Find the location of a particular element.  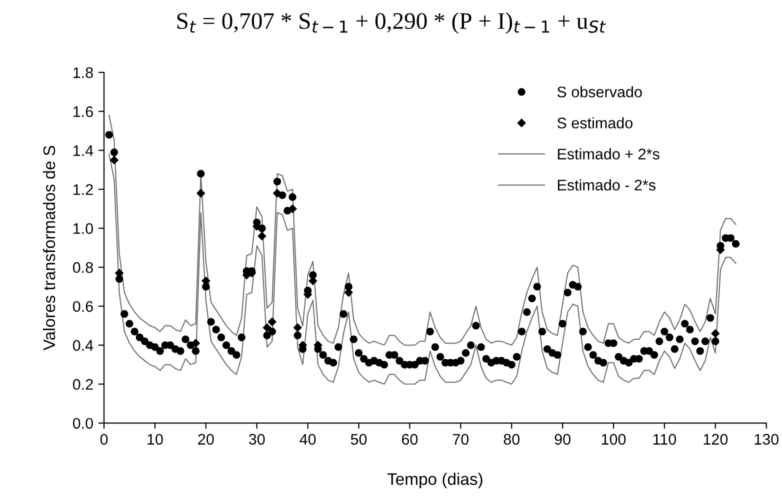

legend-label: S observado is located at coordinates (599, 92).